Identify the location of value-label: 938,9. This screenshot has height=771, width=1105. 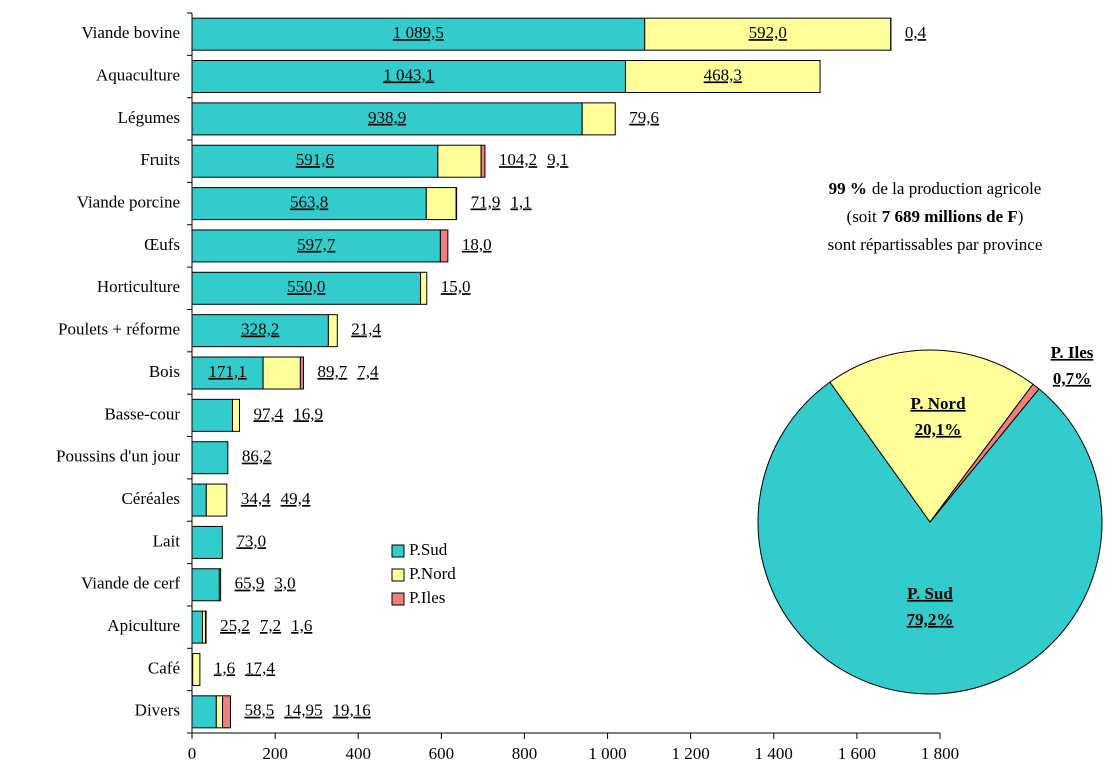
(387, 117).